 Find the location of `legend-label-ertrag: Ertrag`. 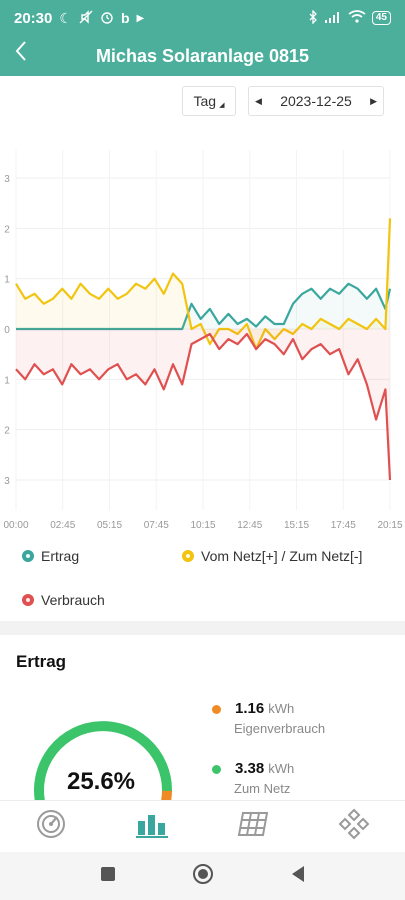

legend-label-ertrag: Ertrag is located at coordinates (60, 556).